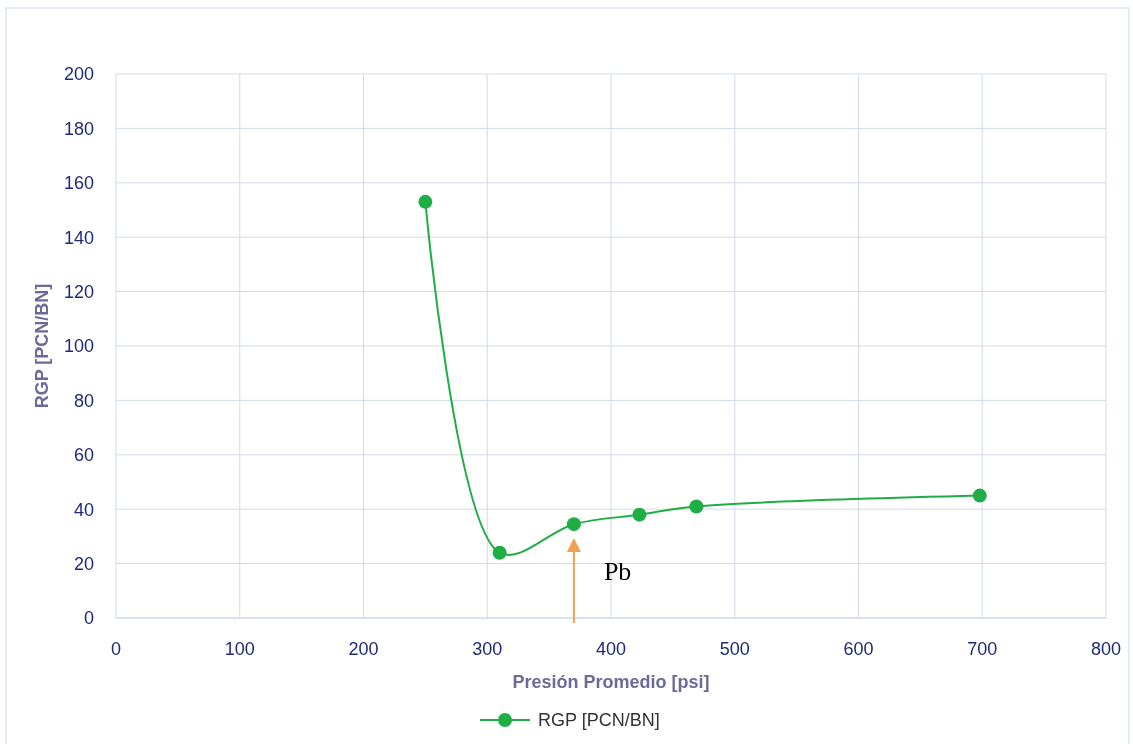  Describe the element at coordinates (363, 649) in the screenshot. I see `x-tick-label: 200` at that location.